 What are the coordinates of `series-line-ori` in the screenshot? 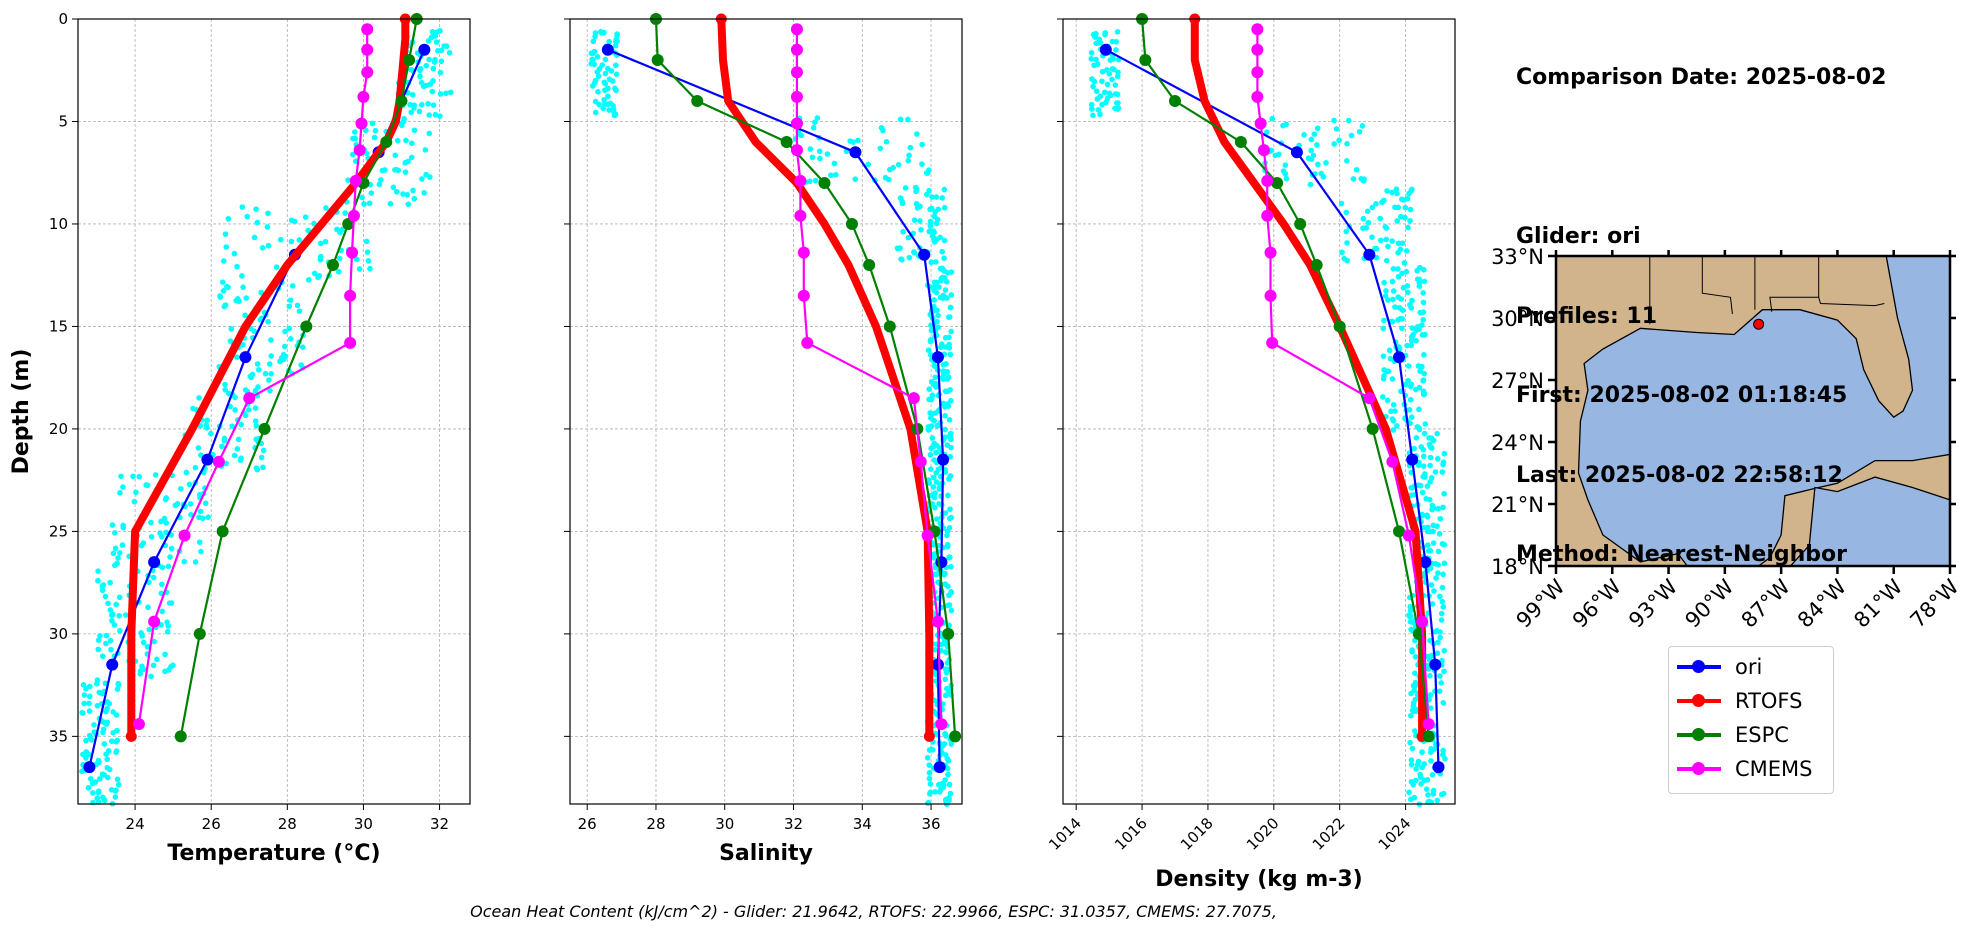 It's located at (1272, 408).